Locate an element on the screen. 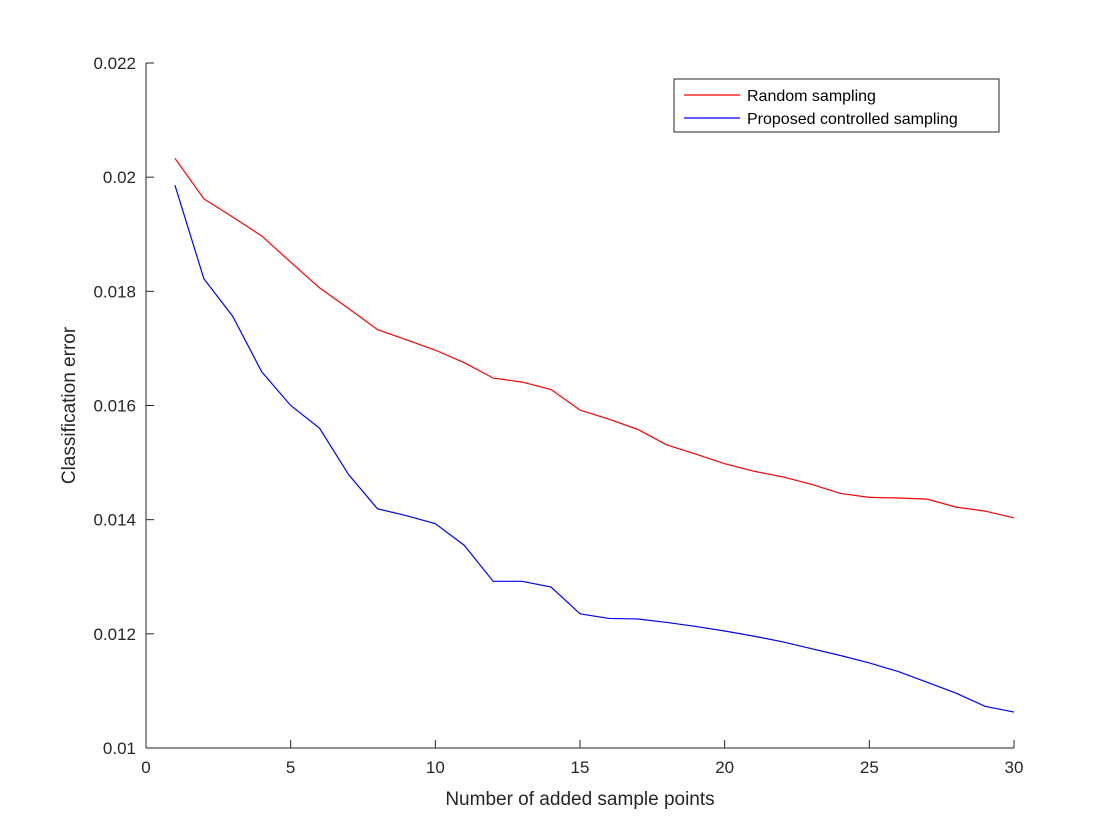  y-tick-label: 0.018 is located at coordinates (114, 291).